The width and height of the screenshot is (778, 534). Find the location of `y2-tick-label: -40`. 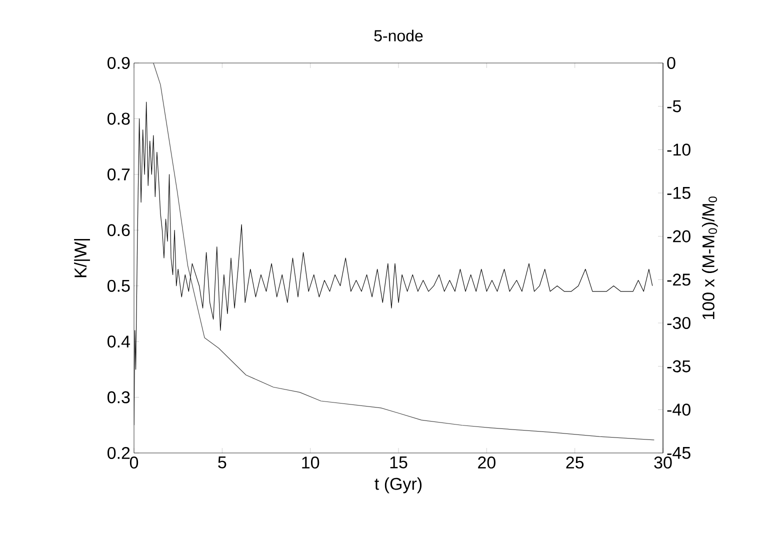

y2-tick-label: -40 is located at coordinates (678, 410).